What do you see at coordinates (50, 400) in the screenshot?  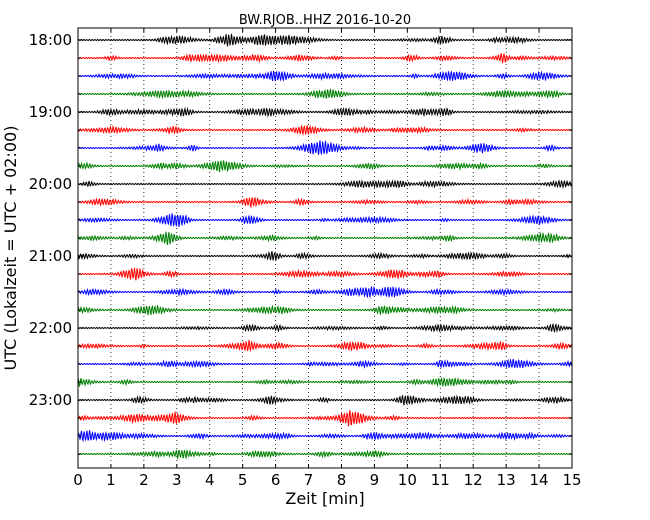 I see `y-tick-label: 23:00` at bounding box center [50, 400].